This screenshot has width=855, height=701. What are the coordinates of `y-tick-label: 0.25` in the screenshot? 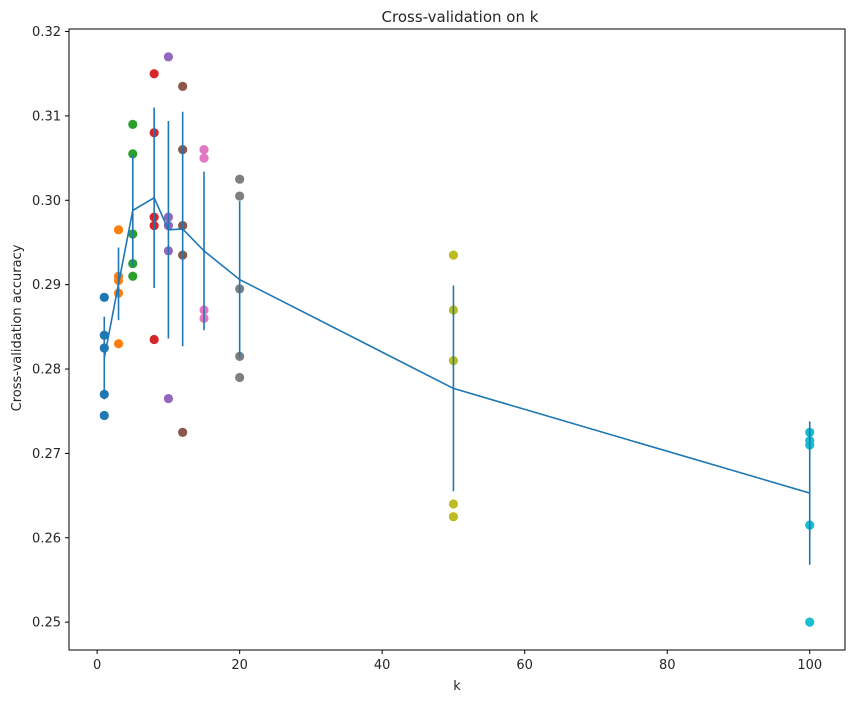 It's located at (46, 623).